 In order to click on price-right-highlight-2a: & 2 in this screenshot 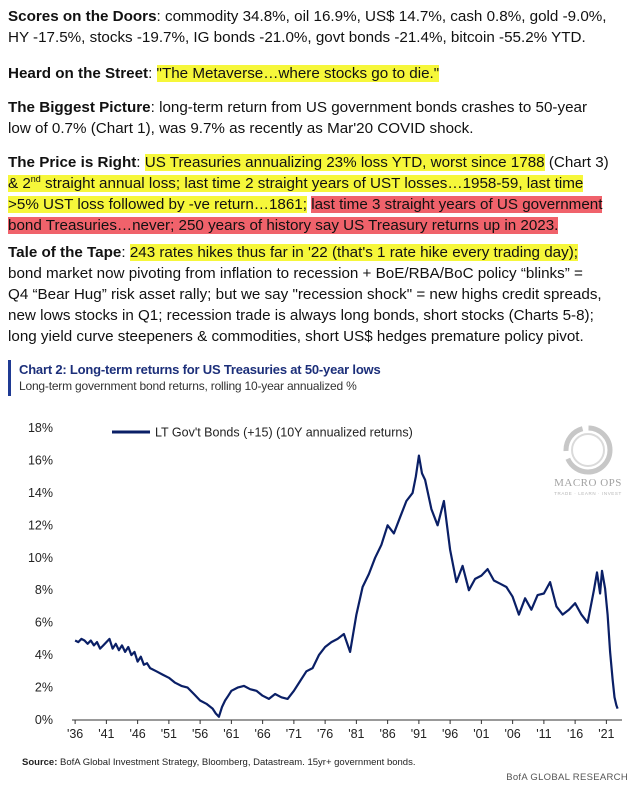, I will do `click(19, 183)`.